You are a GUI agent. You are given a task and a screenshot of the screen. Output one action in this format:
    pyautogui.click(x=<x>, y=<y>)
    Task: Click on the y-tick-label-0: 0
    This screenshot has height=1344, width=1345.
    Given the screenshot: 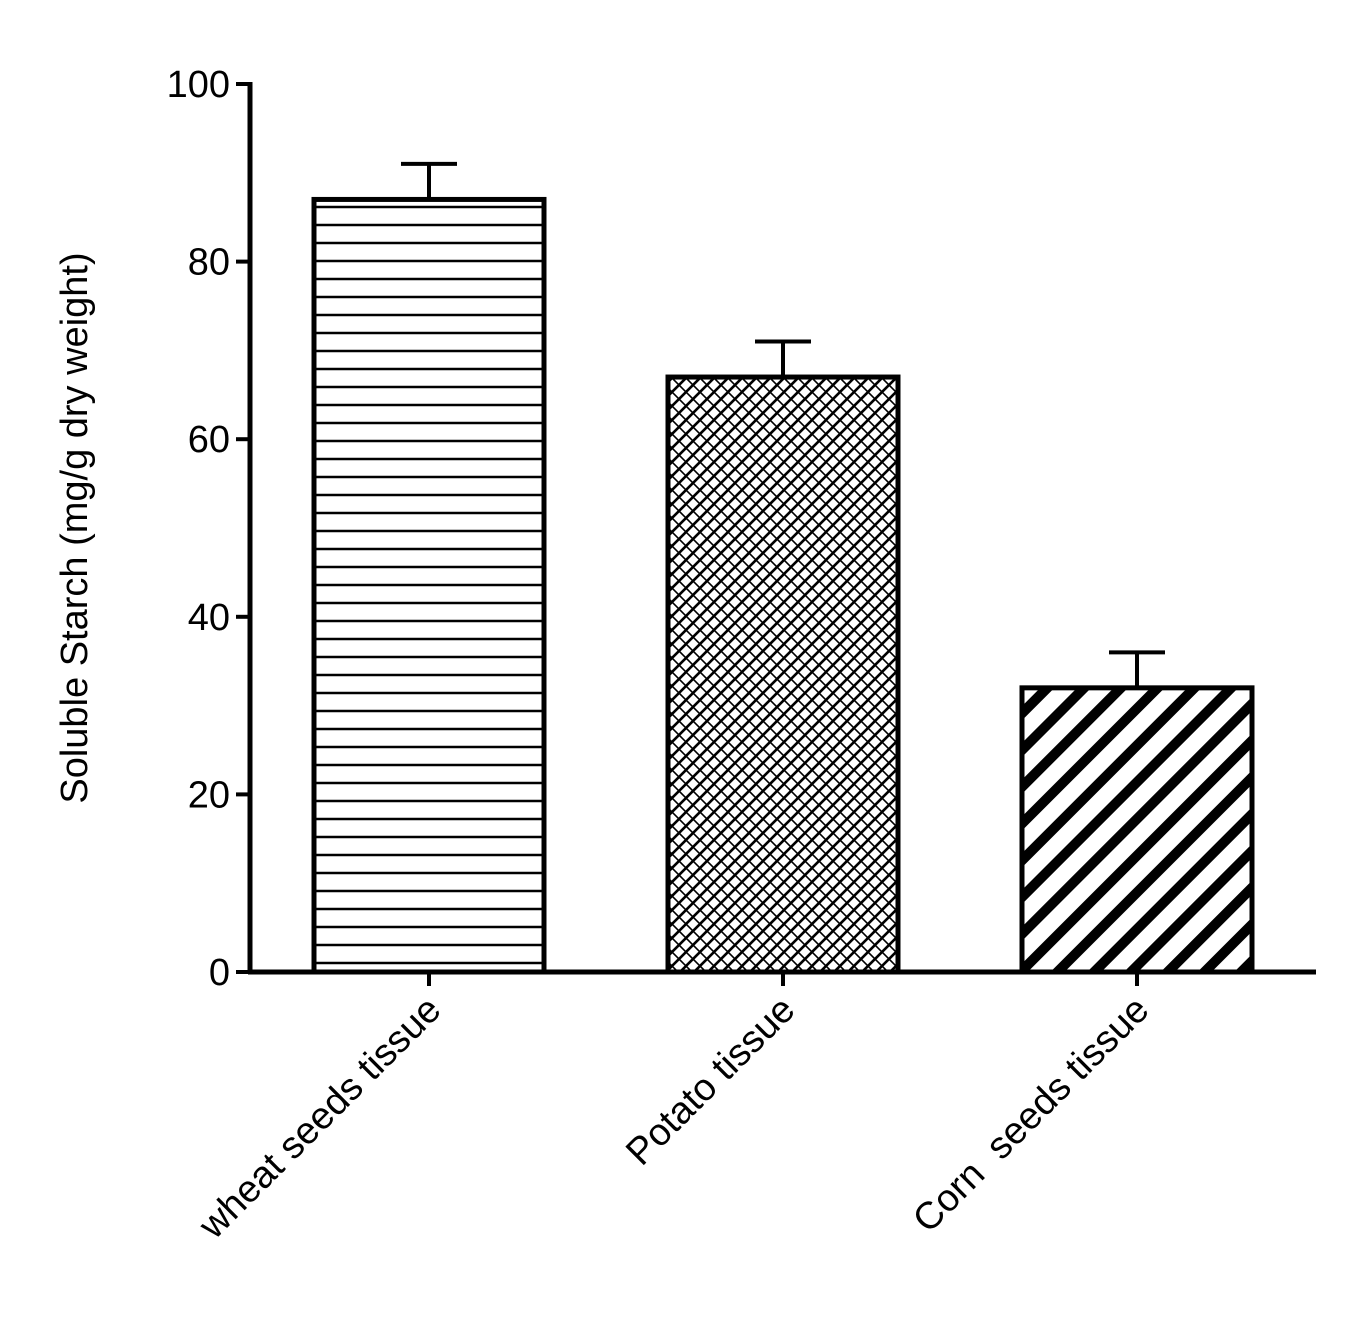 What is the action you would take?
    pyautogui.click(x=219, y=973)
    